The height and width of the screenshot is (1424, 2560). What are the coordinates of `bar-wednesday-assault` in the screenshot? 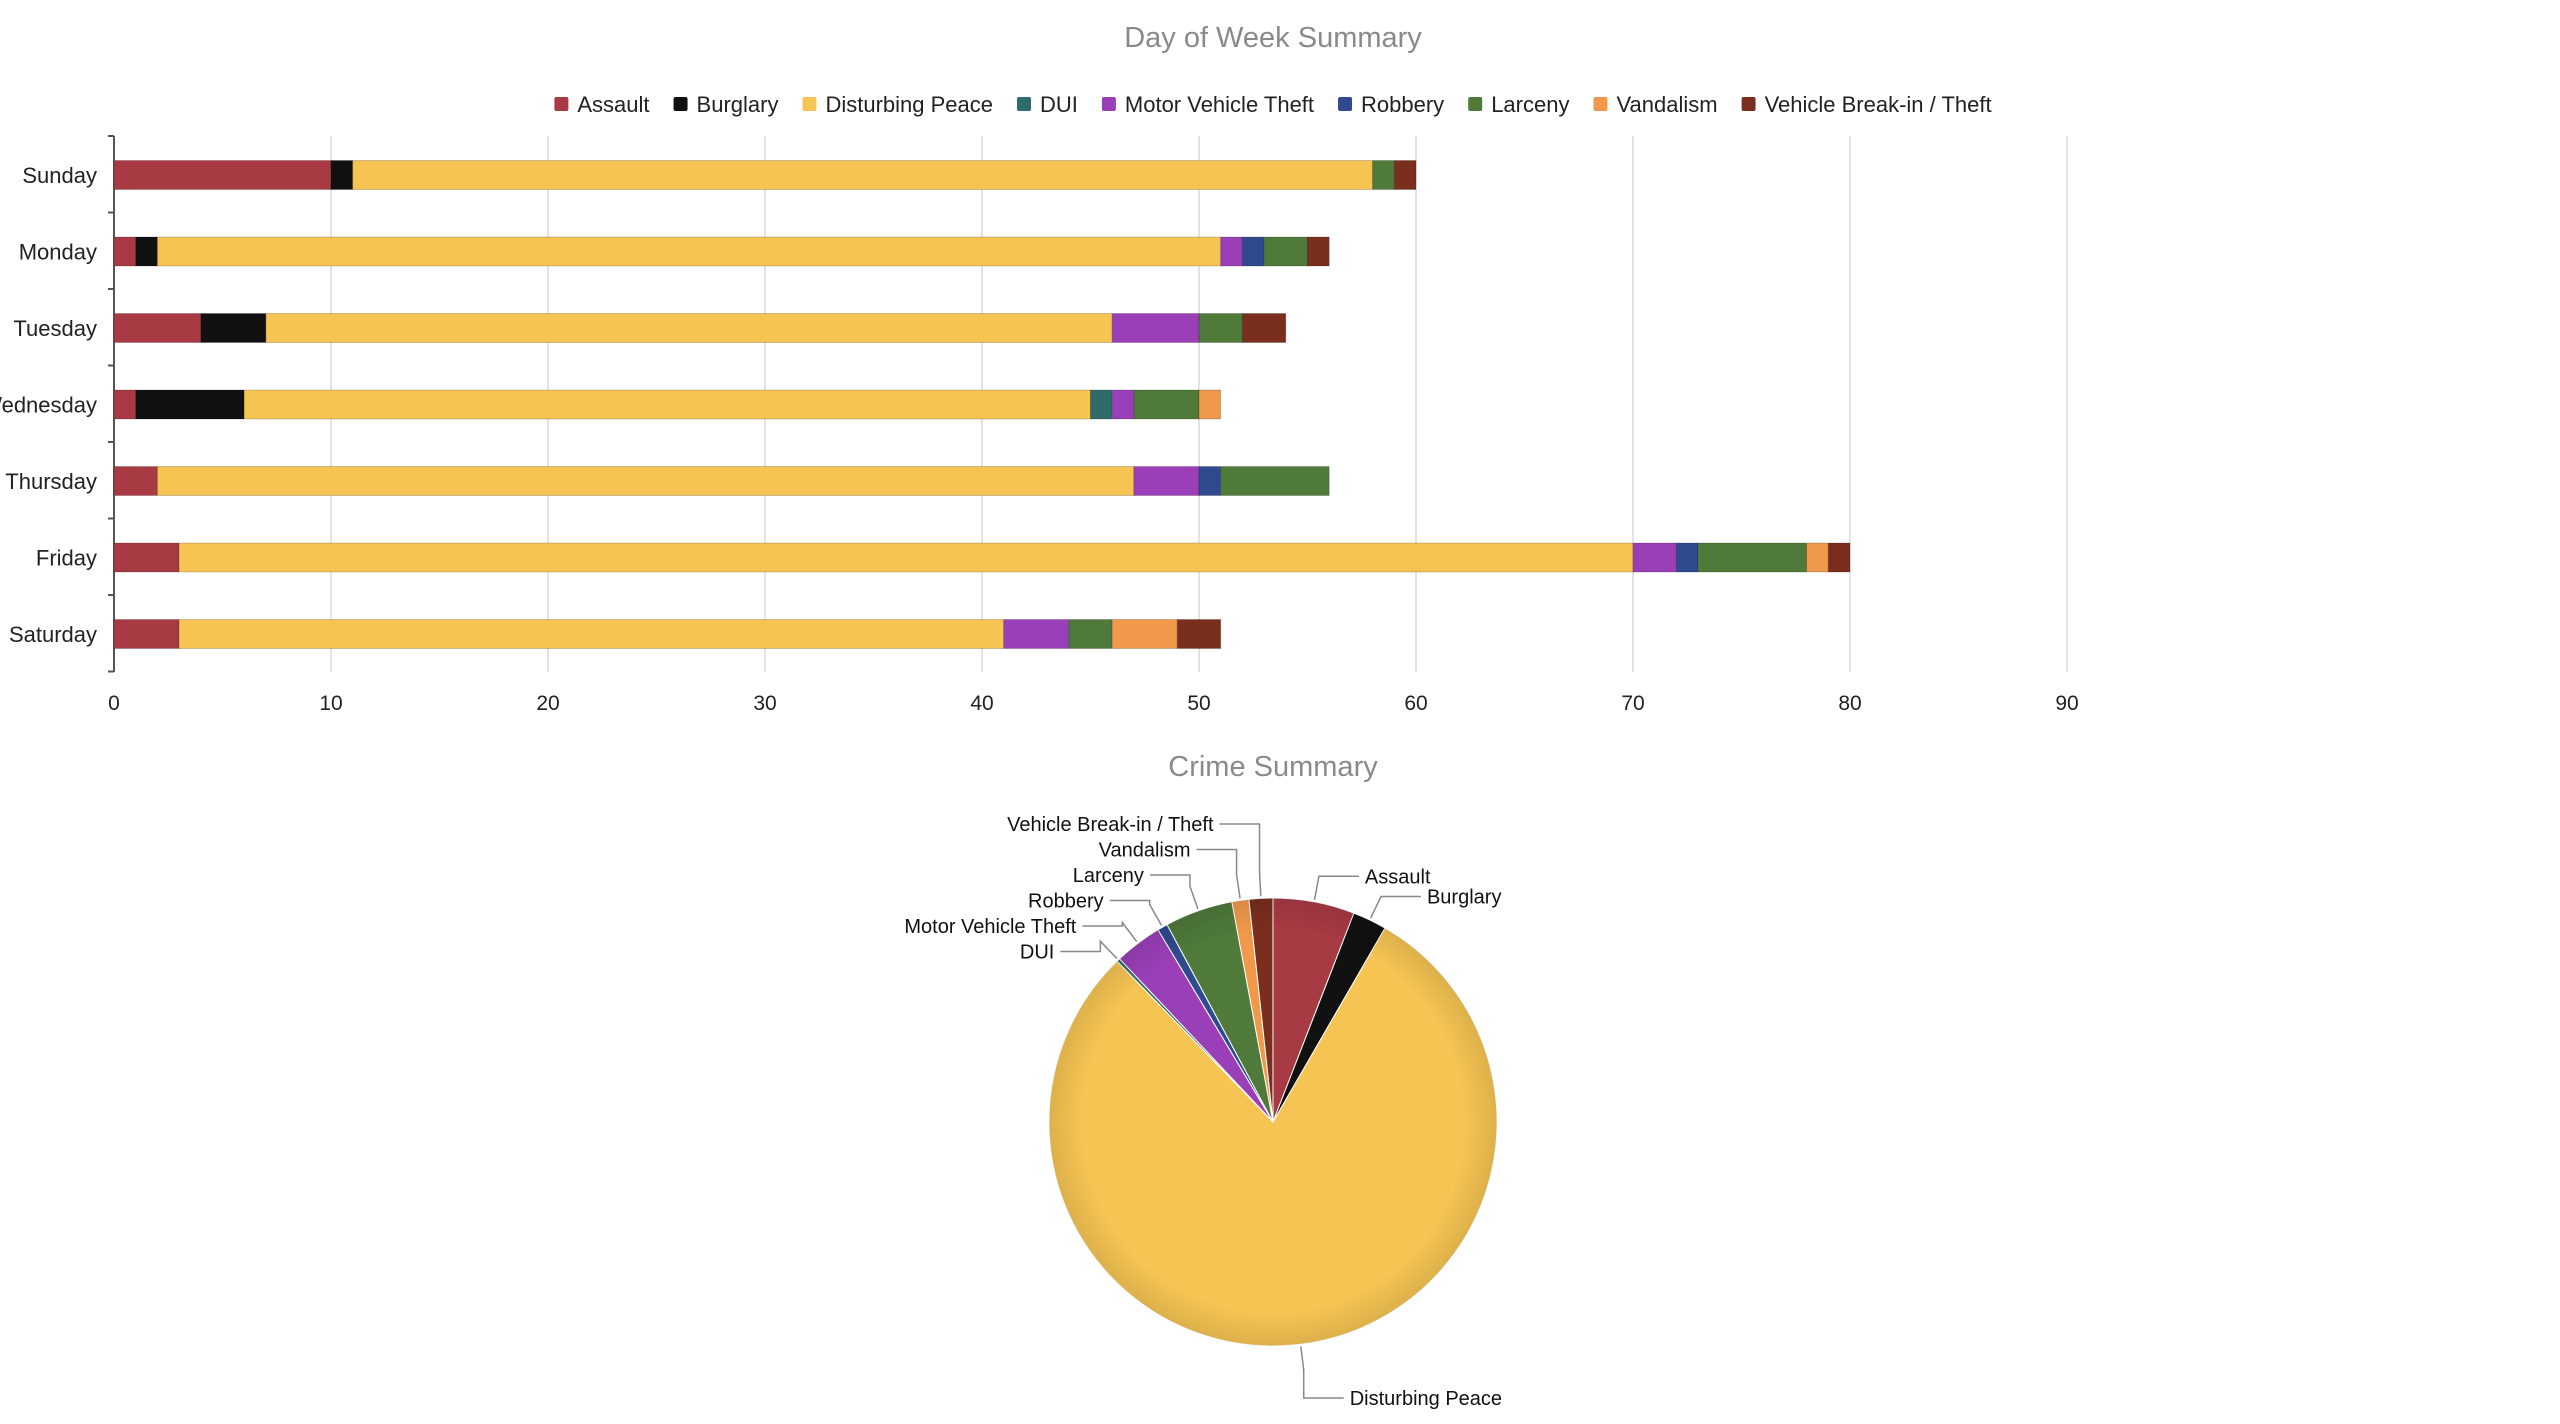 It's located at (125, 404).